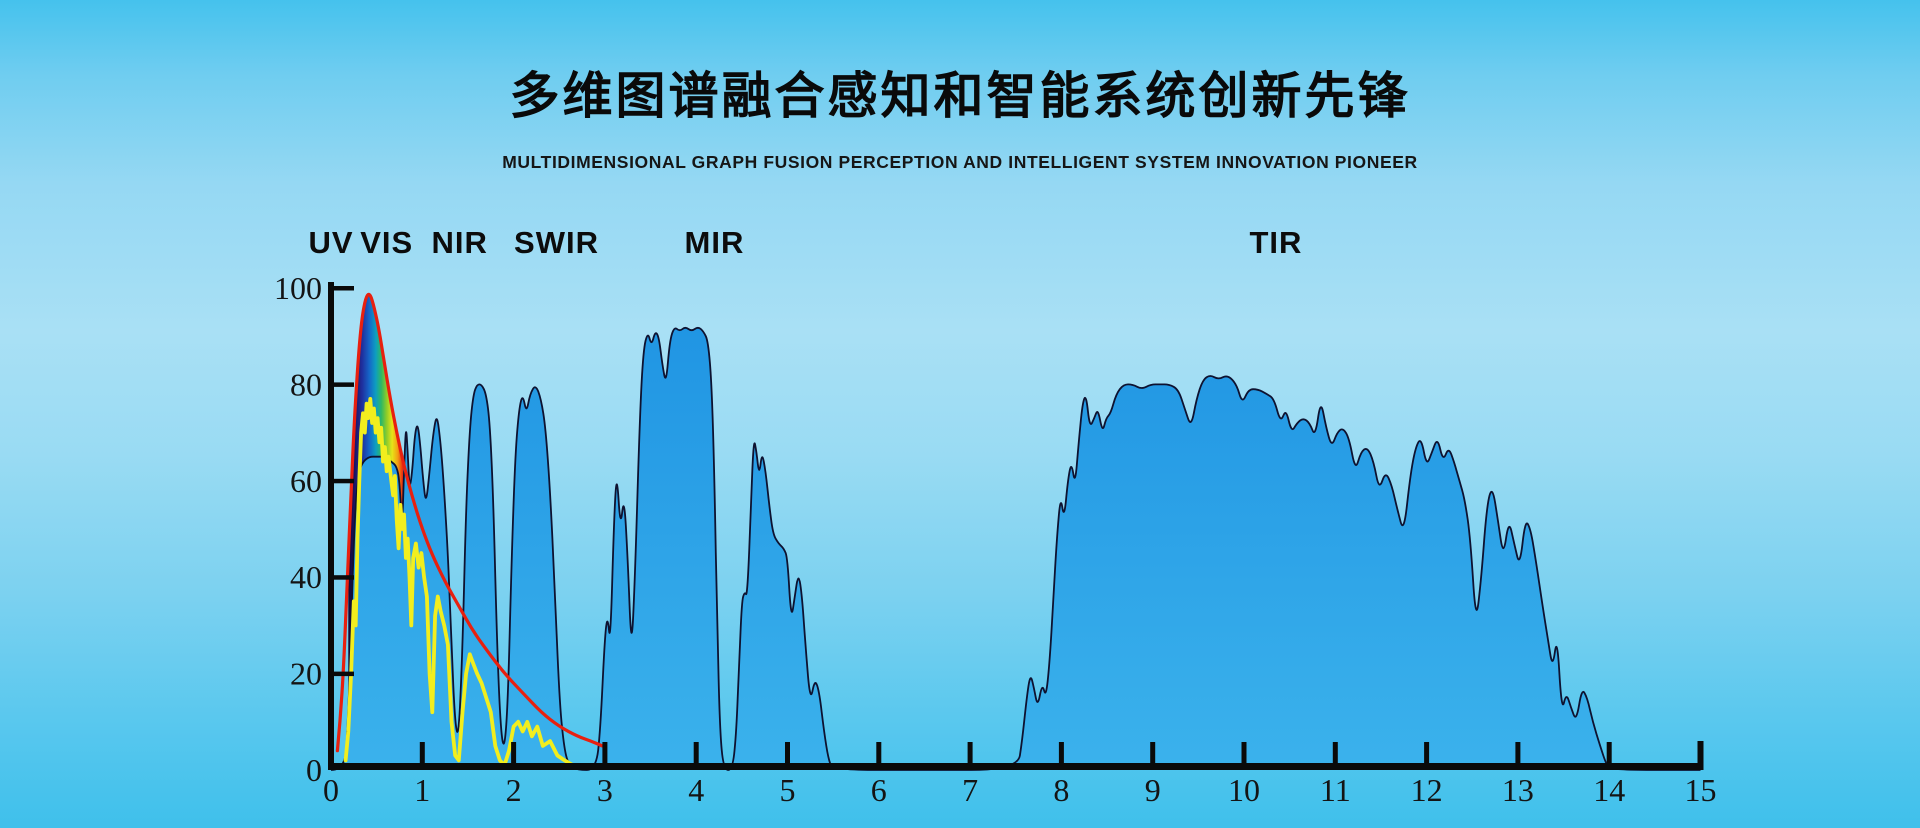 This screenshot has width=1920, height=828. I want to click on x-tick-label: 15, so click(1701, 790).